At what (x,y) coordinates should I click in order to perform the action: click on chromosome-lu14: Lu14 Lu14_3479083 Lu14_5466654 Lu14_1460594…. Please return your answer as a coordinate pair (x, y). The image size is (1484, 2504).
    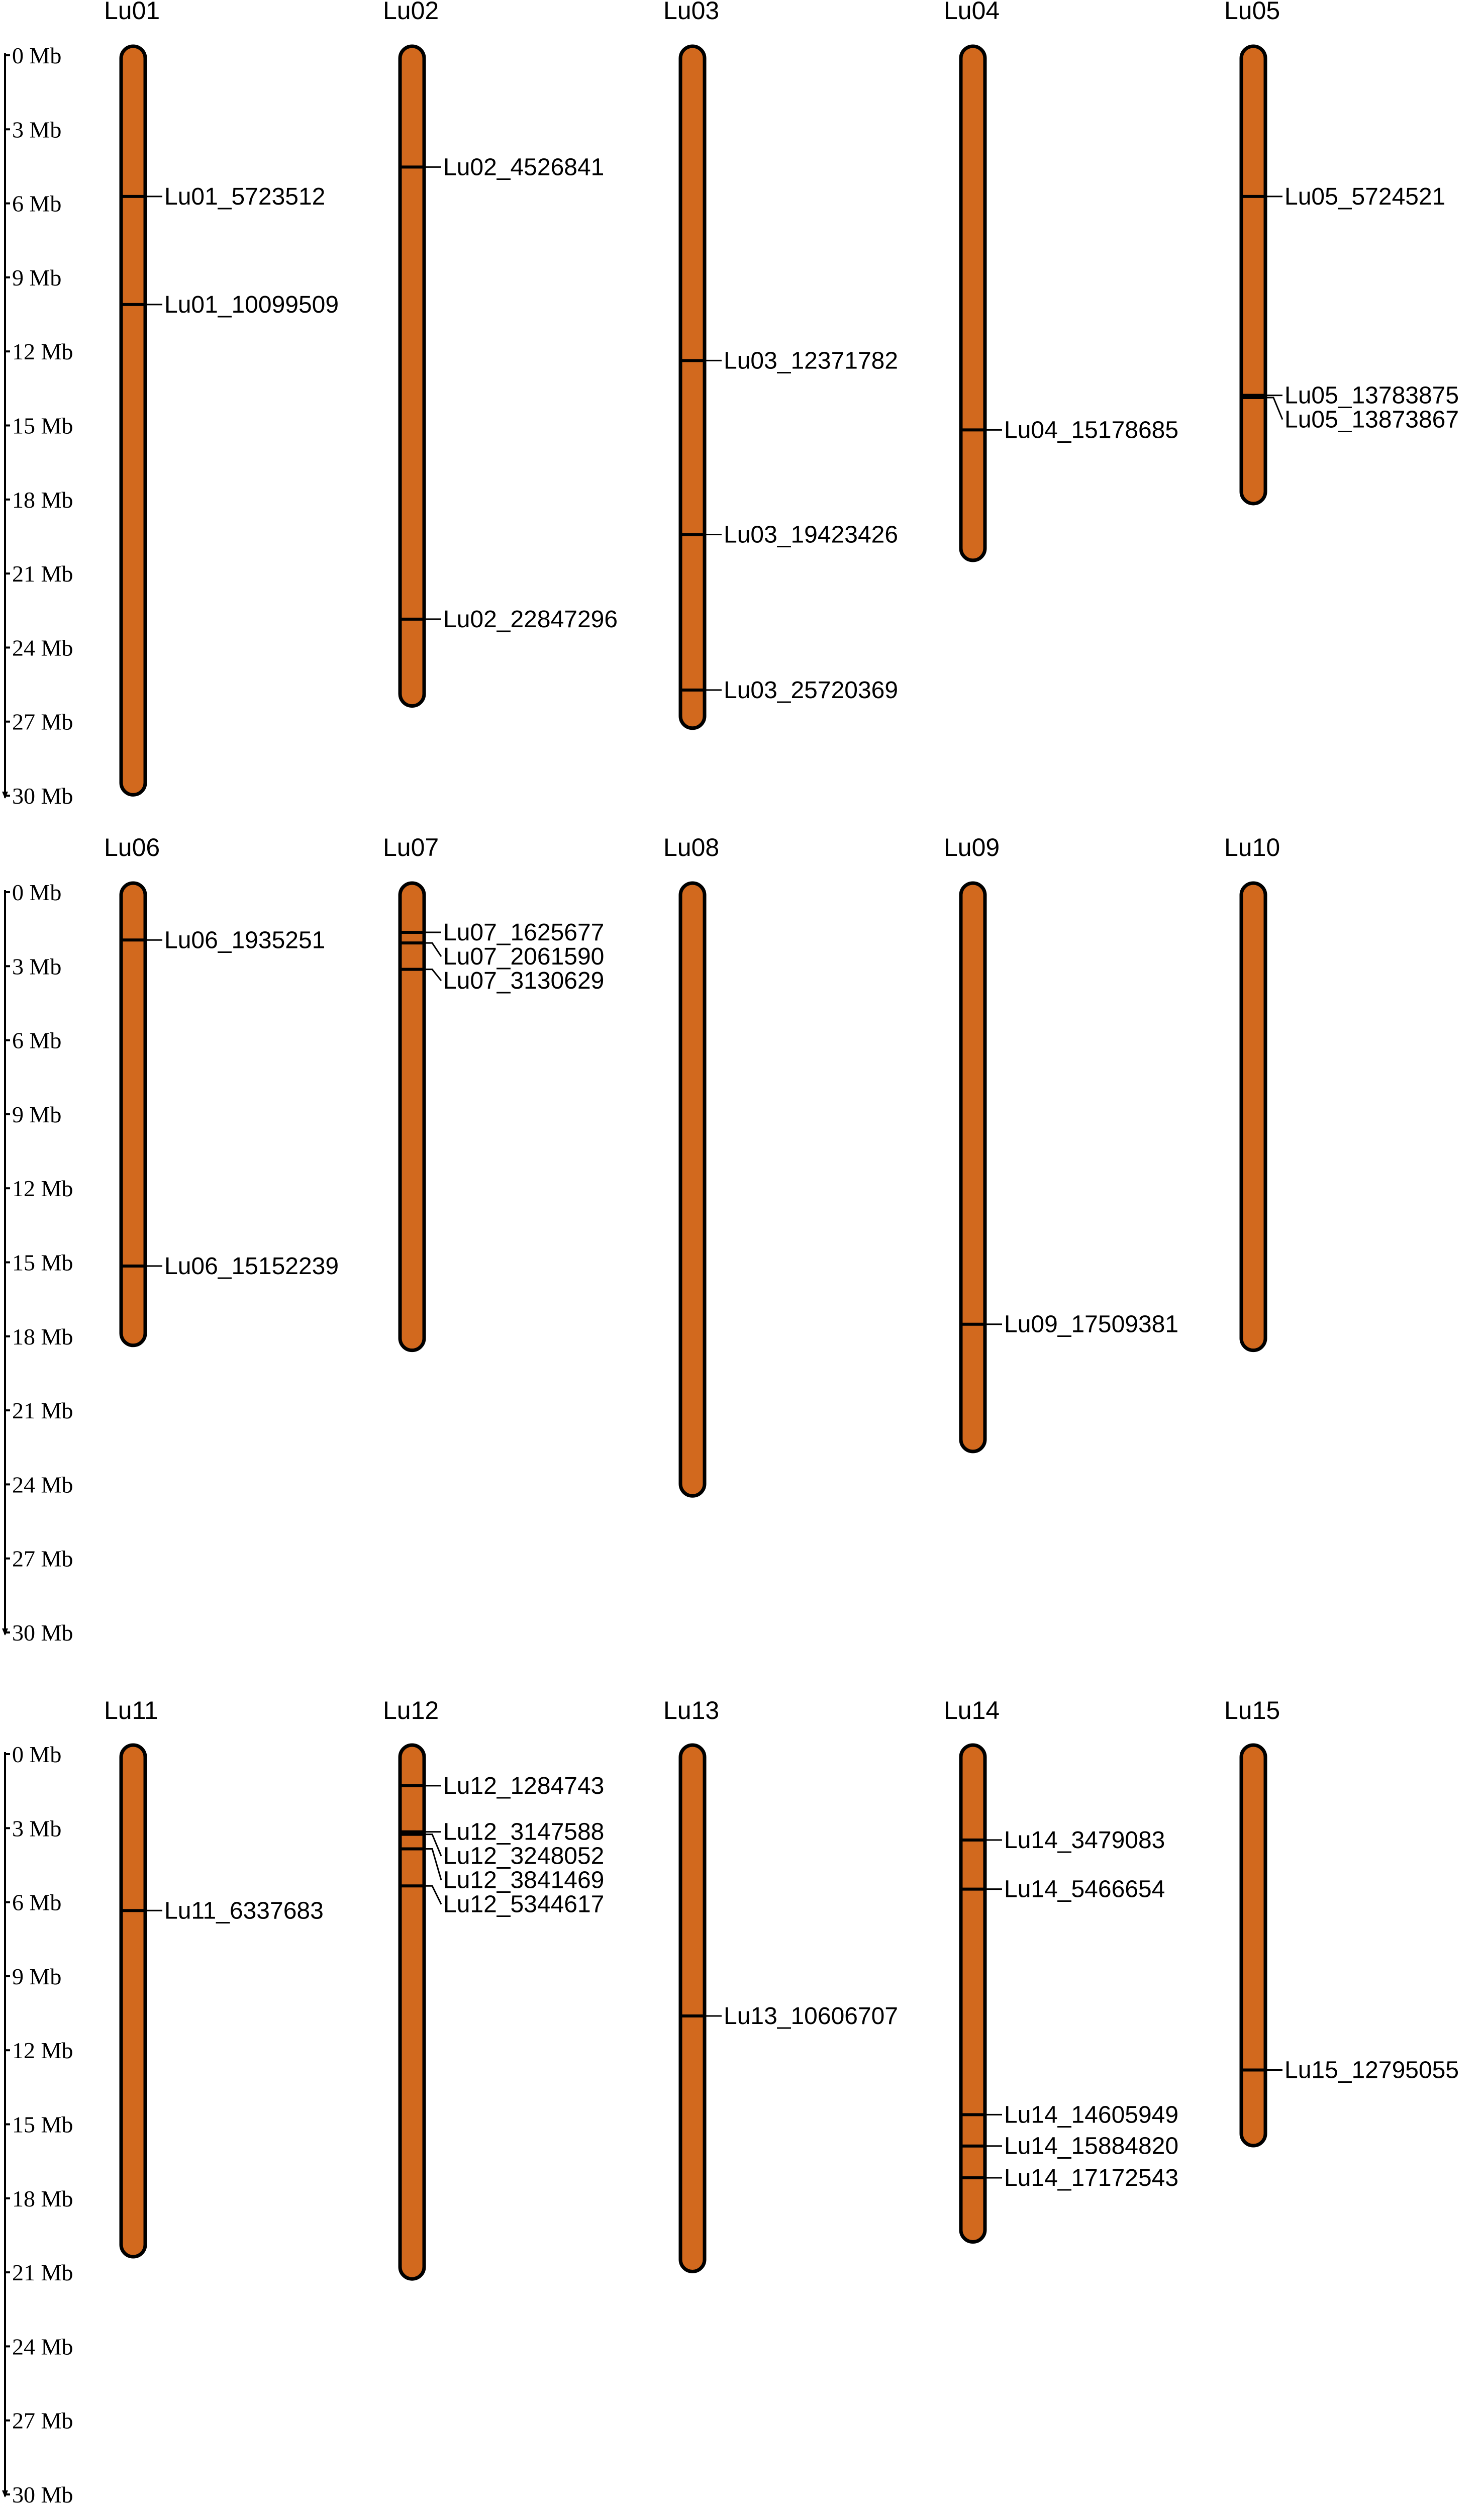
    Looking at the image, I should click on (1061, 1970).